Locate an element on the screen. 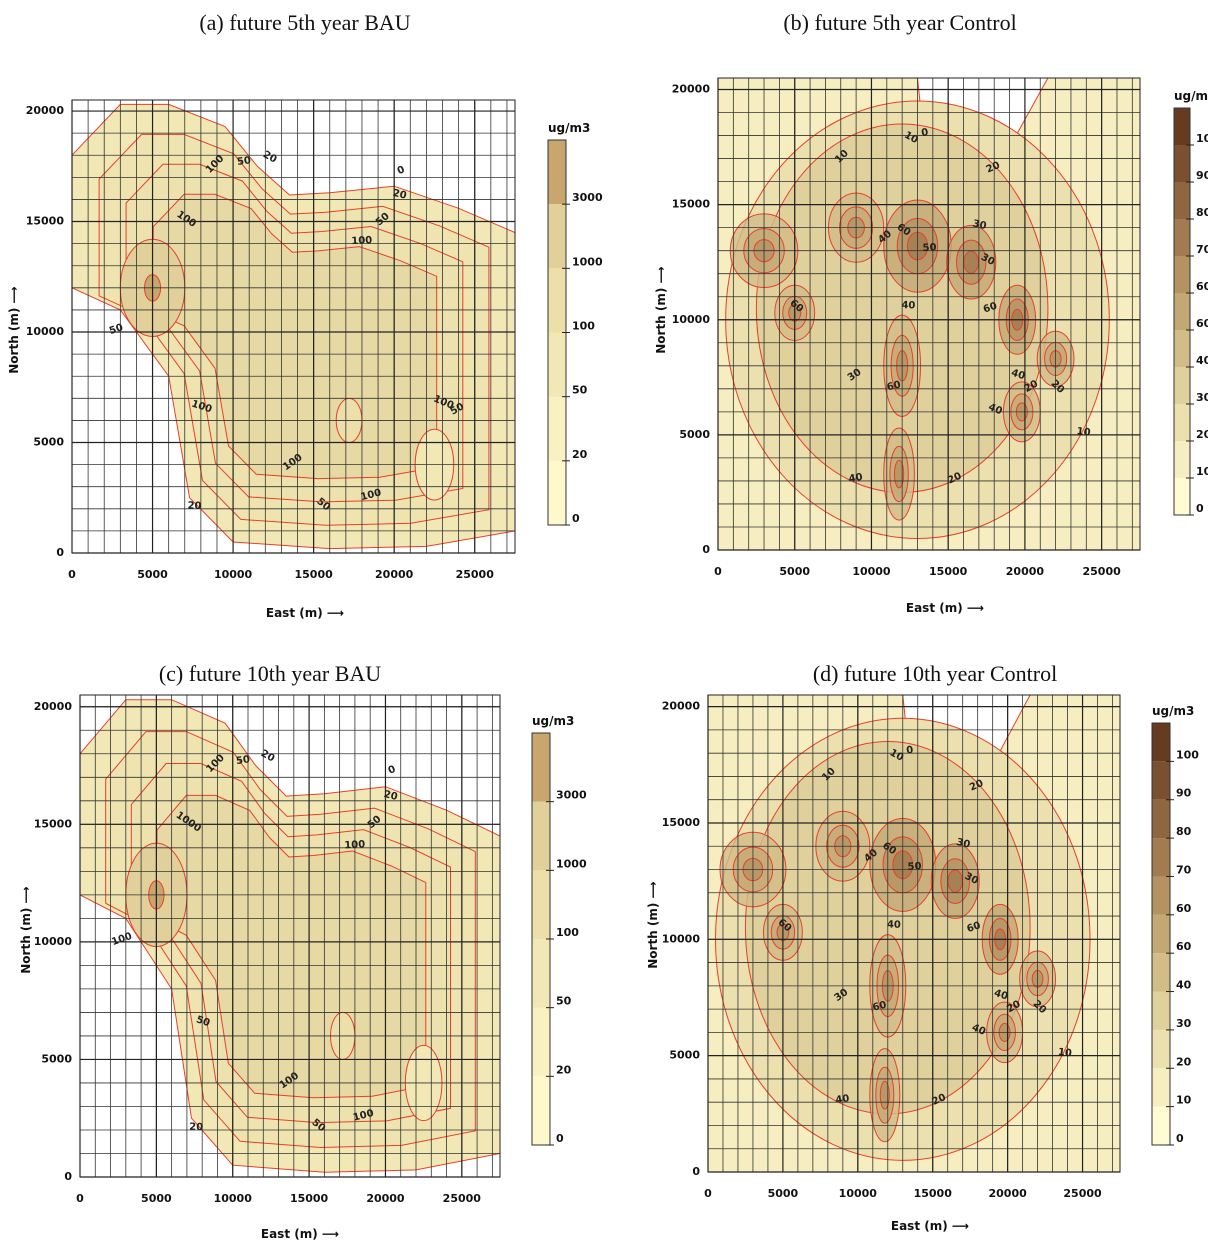 Image resolution: width=1208 pixels, height=1247 pixels. colorbar-tick-label: 50 is located at coordinates (580, 390).